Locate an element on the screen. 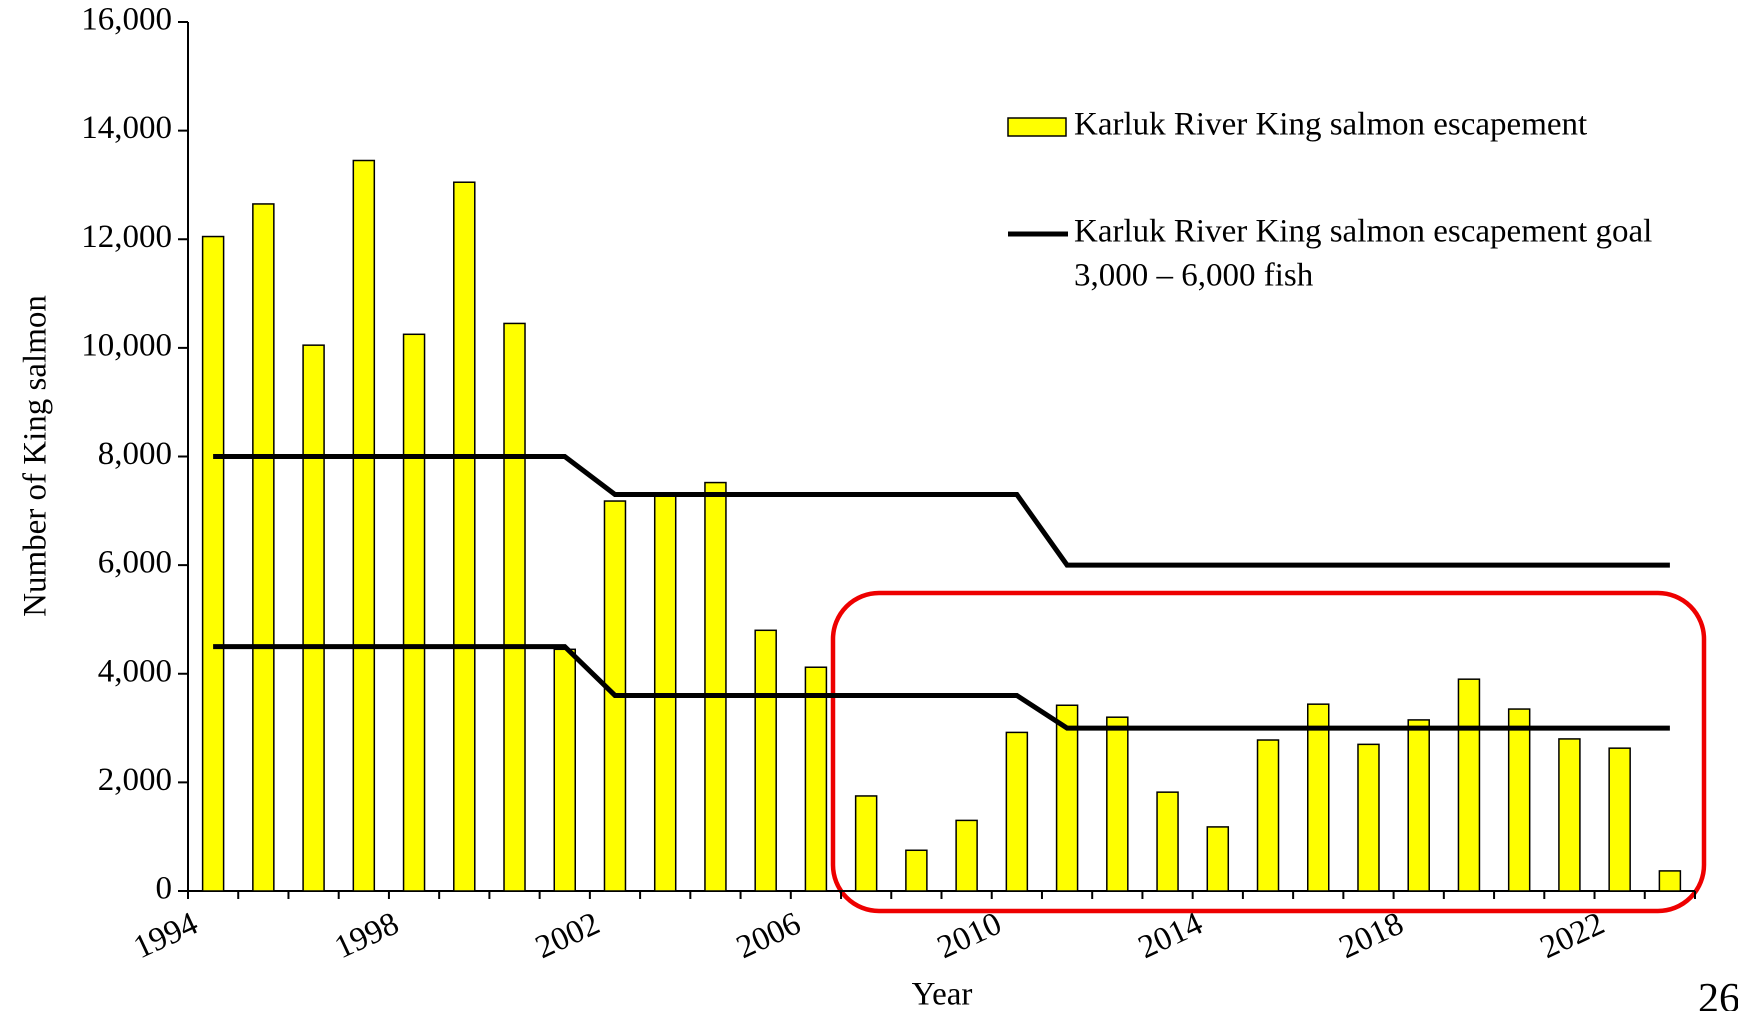 The height and width of the screenshot is (1011, 1738). x-tick-label: 2002 is located at coordinates (567, 936).